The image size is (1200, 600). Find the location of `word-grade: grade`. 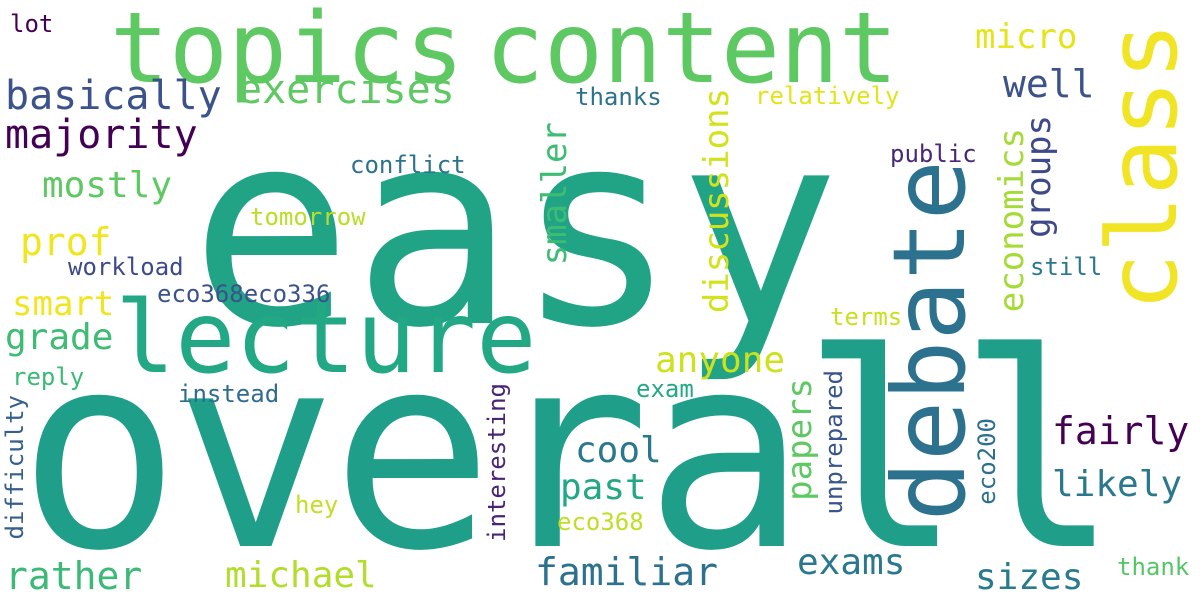

word-grade: grade is located at coordinates (59, 337).